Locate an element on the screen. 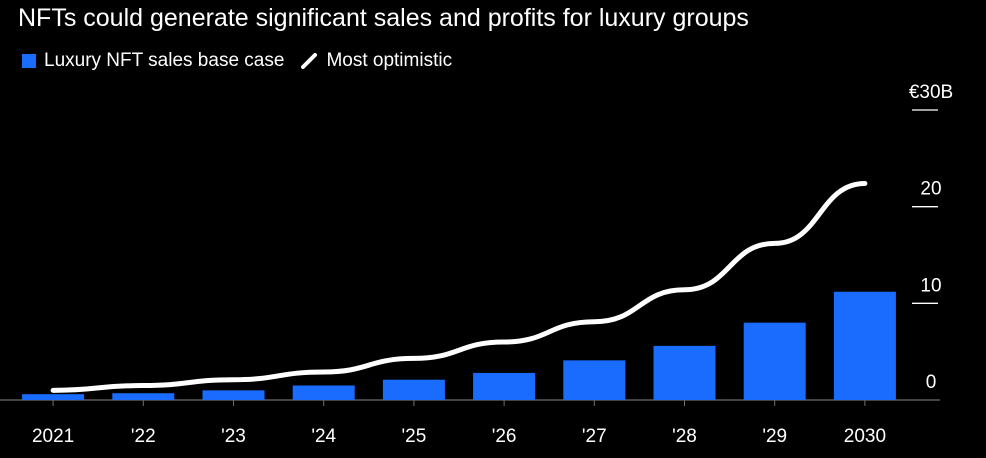  y-tick-label: 10 is located at coordinates (930, 285).